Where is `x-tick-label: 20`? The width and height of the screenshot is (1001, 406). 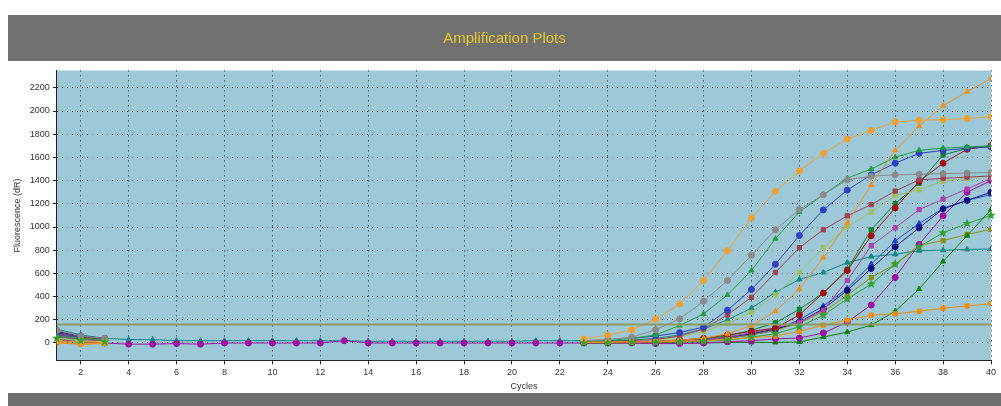 x-tick-label: 20 is located at coordinates (511, 372).